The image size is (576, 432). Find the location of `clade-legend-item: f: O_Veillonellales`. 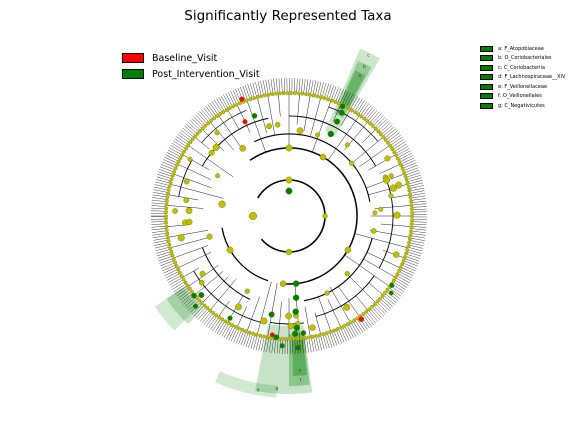

clade-legend-item: f: O_Veillonellales is located at coordinates (522, 97).